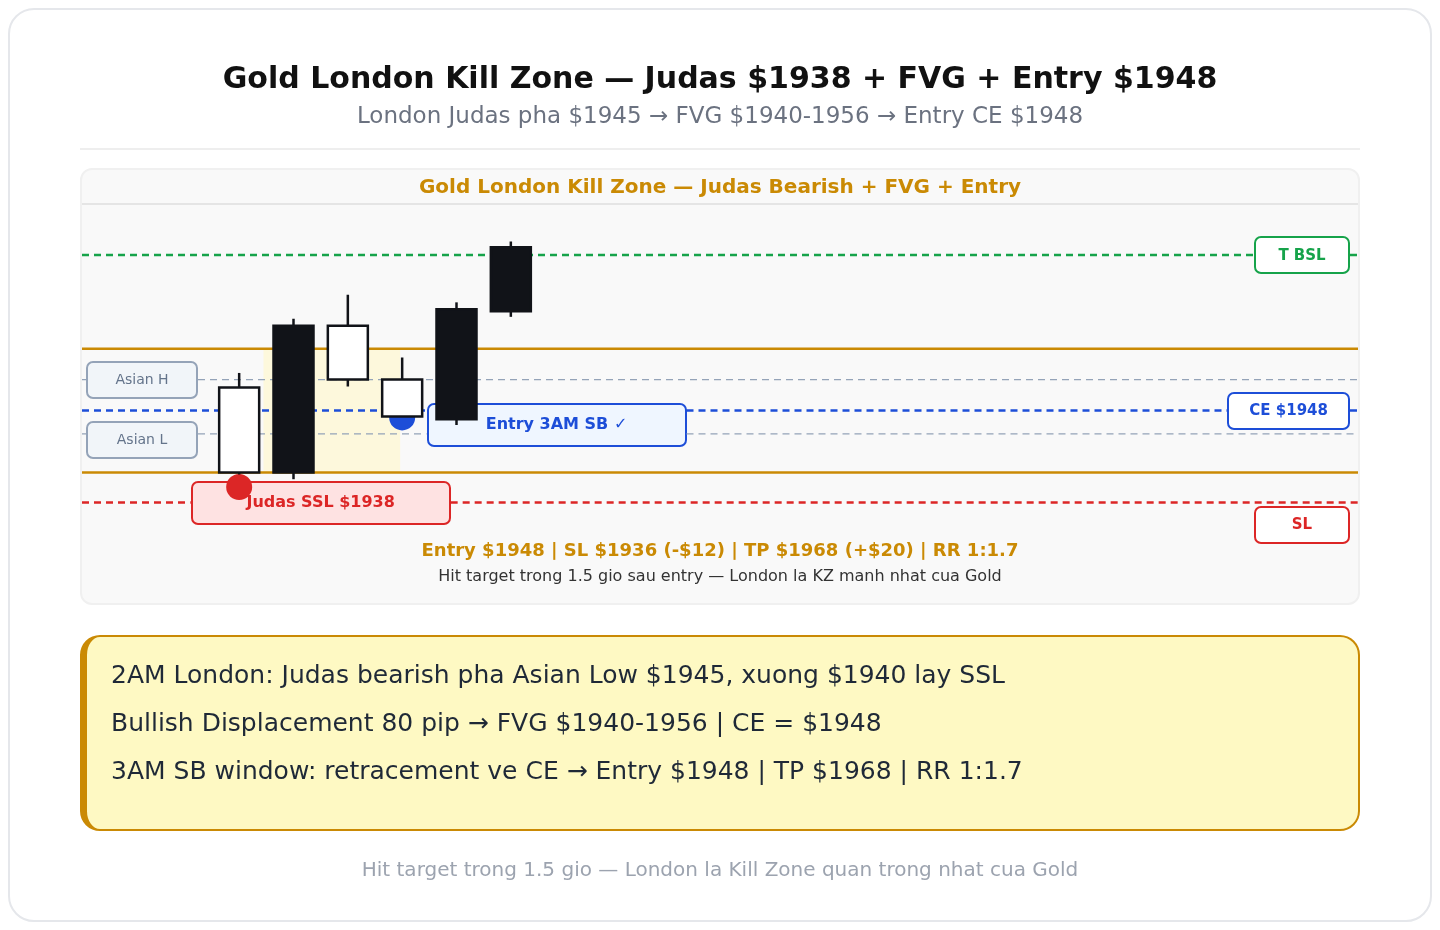 Image resolution: width=1440 pixels, height=930 pixels. Describe the element at coordinates (720, 575) in the screenshot. I see `text: Hit target trong 1.5 gio sau entry — London la KZ manh nhat cua Gold` at that location.